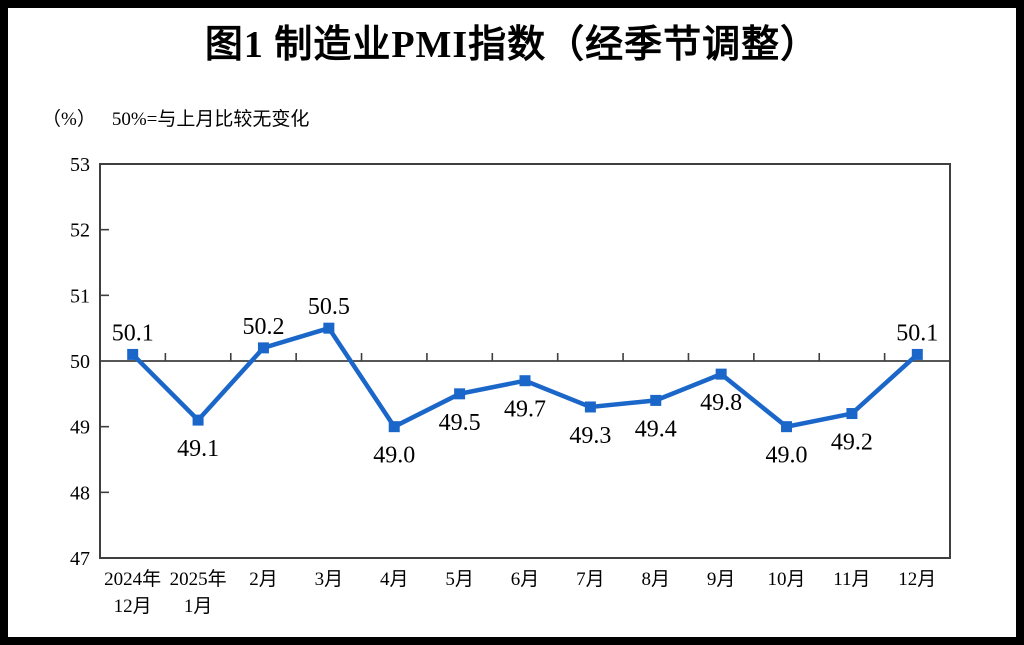  I want to click on unit-label: （%）, so click(69, 119).